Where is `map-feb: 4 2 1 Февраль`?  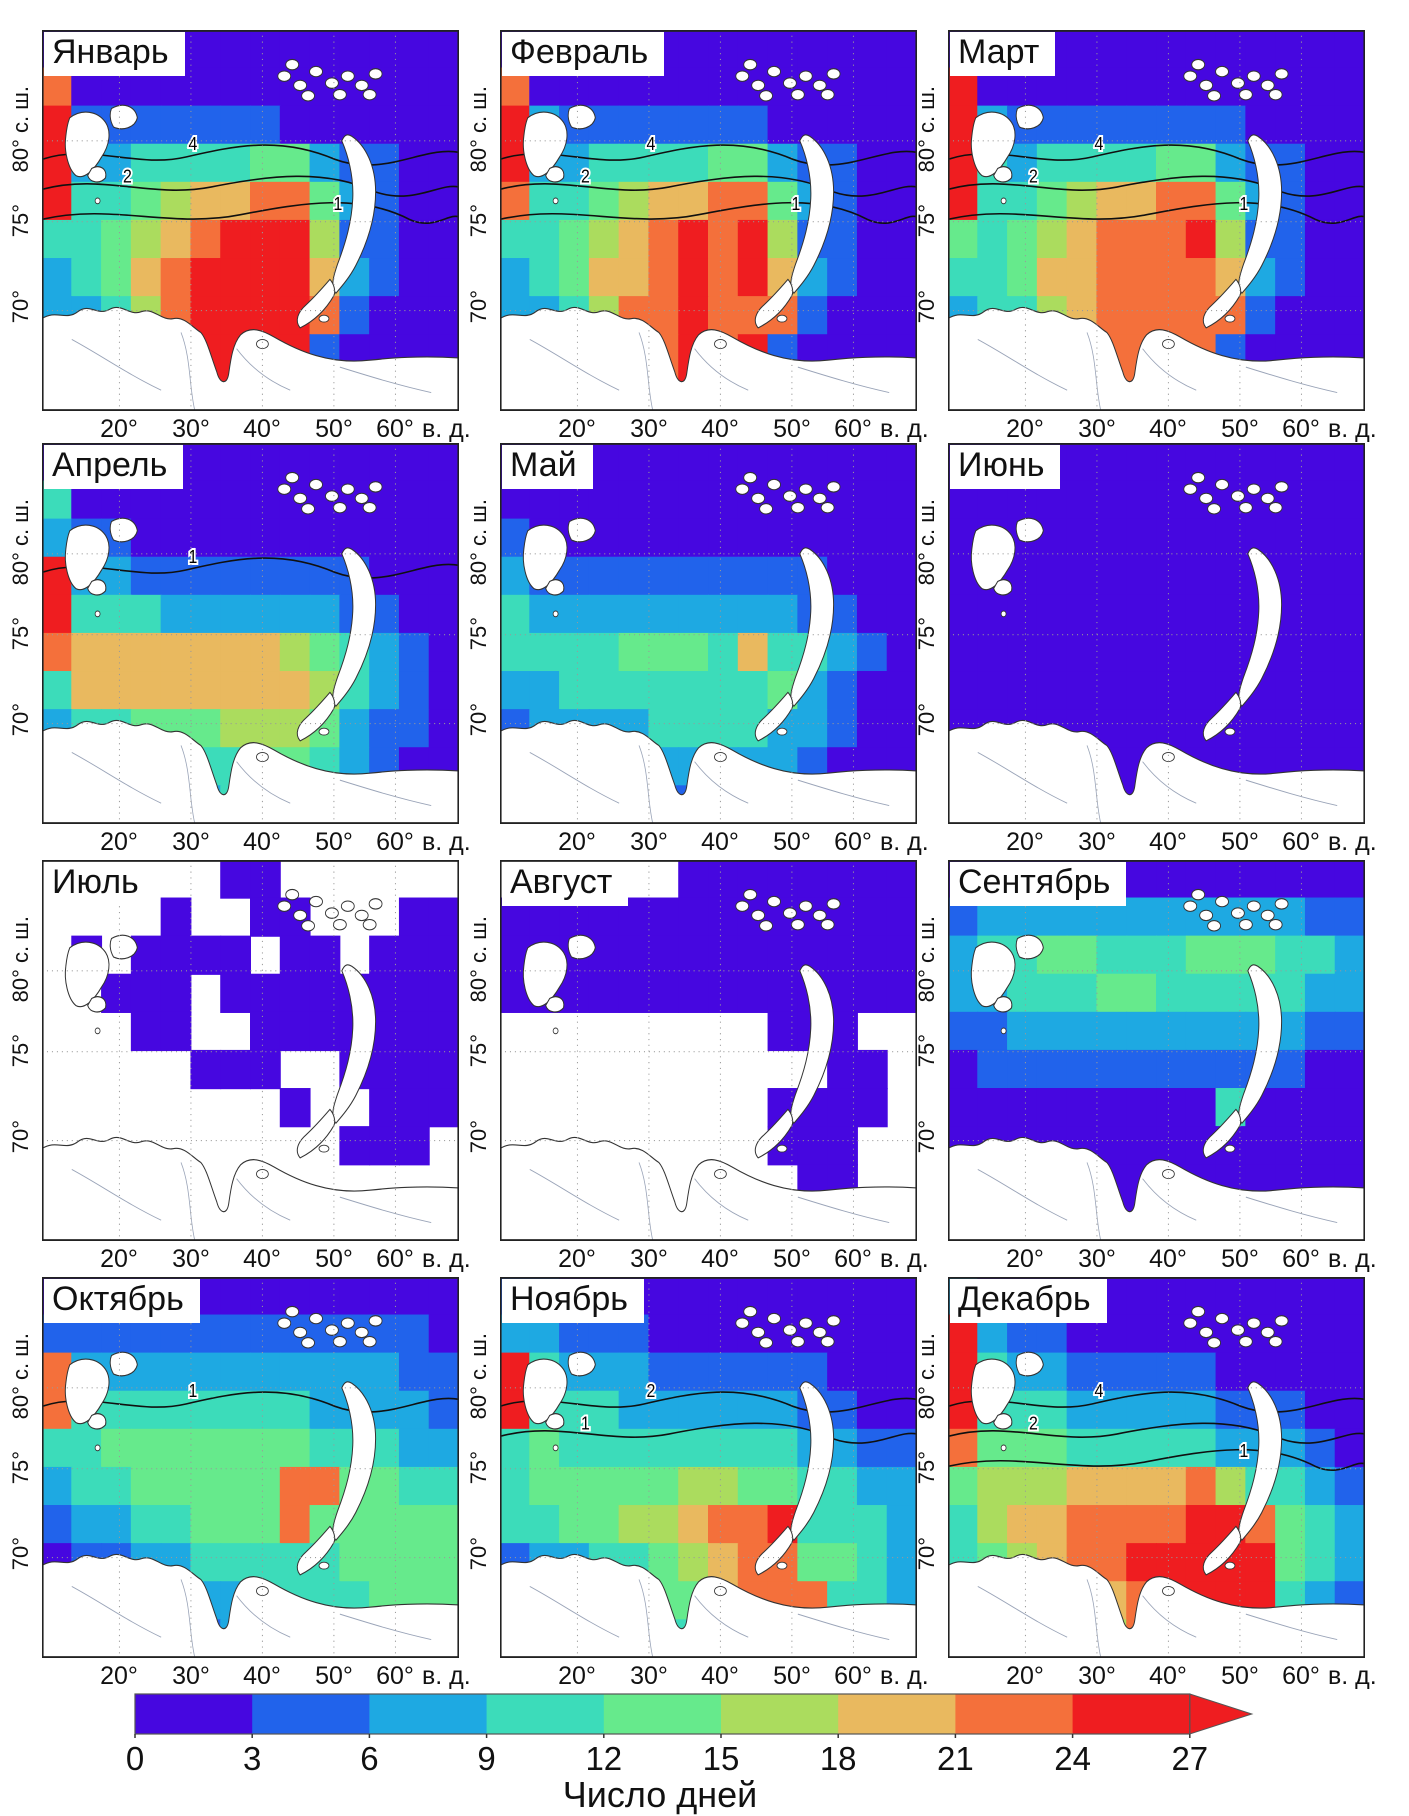 map-feb: 4 2 1 Февраль is located at coordinates (708, 220).